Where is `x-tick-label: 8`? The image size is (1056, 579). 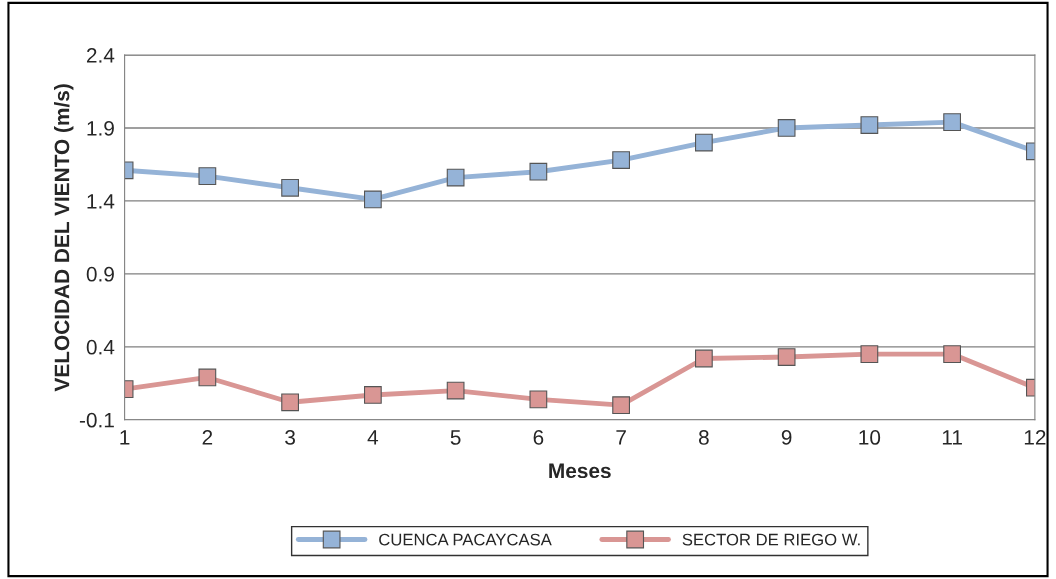
x-tick-label: 8 is located at coordinates (703, 437).